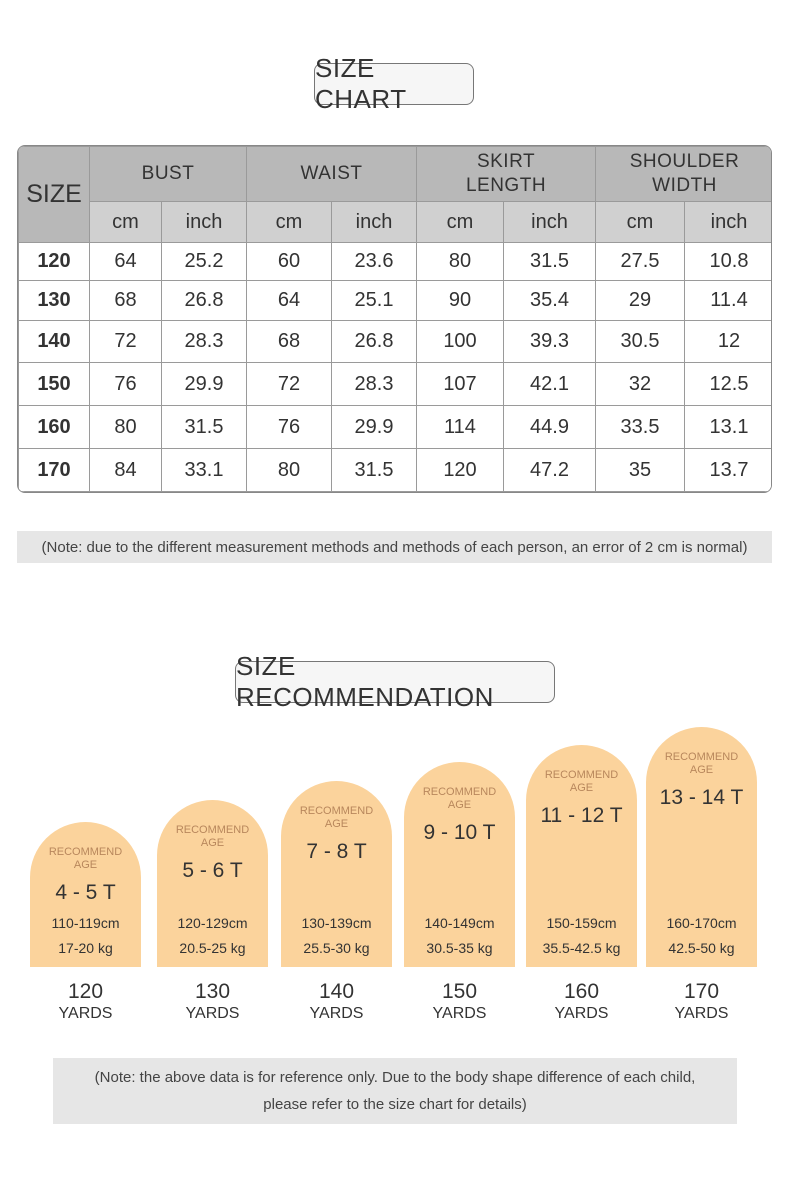  What do you see at coordinates (204, 261) in the screenshot?
I see `measurement-cell: 25.2` at bounding box center [204, 261].